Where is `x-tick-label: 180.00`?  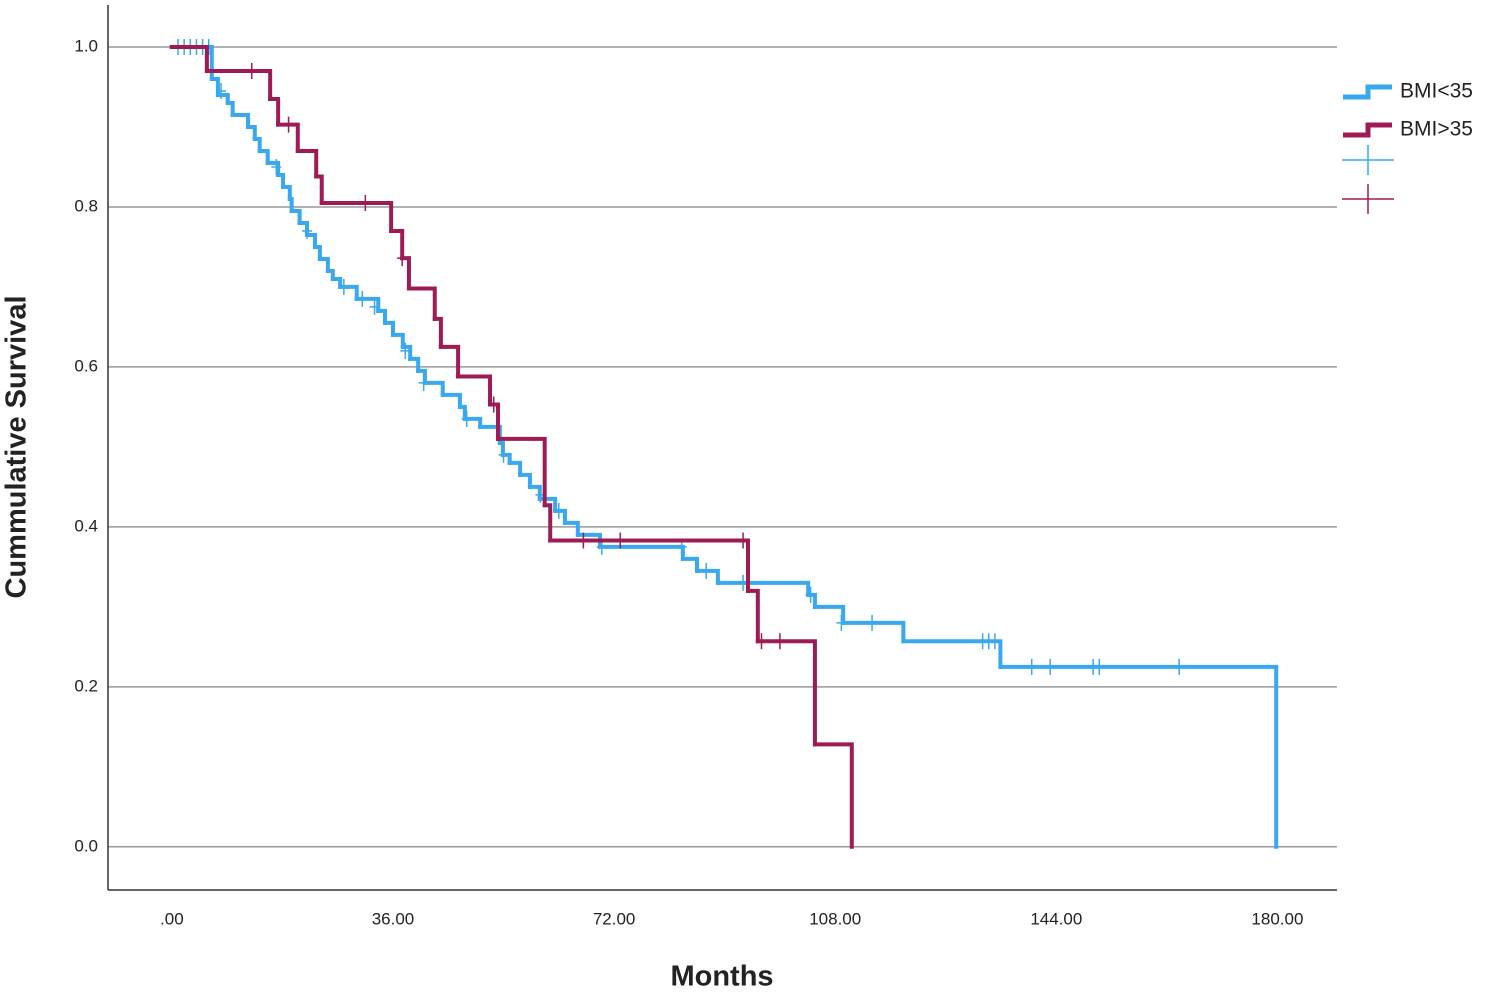 x-tick-label: 180.00 is located at coordinates (1277, 918).